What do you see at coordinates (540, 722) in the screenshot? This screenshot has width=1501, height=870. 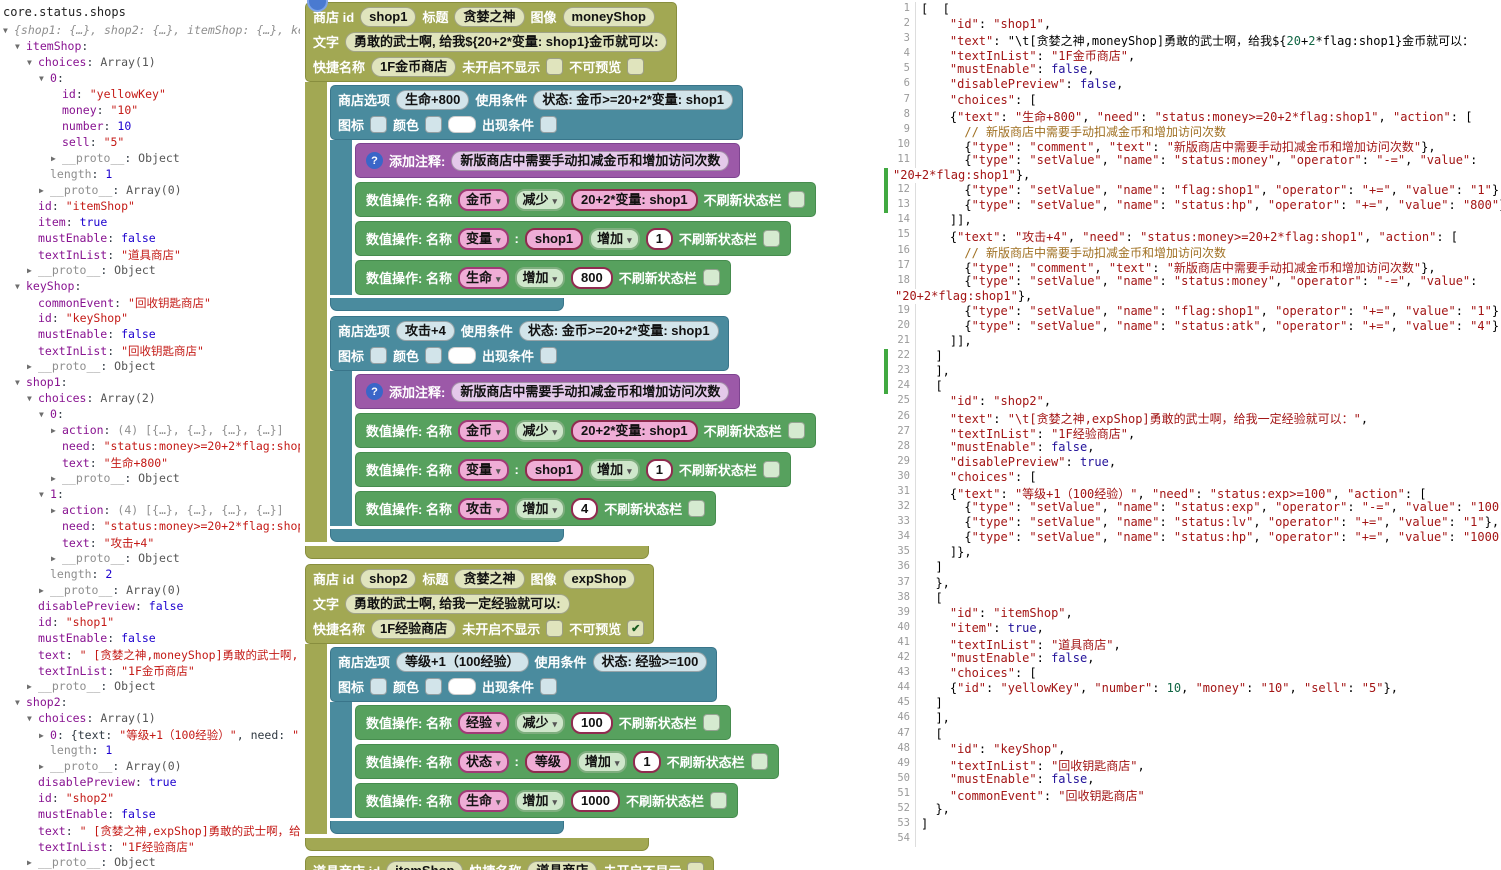 I see `dropdown-field: 减少 ▾` at bounding box center [540, 722].